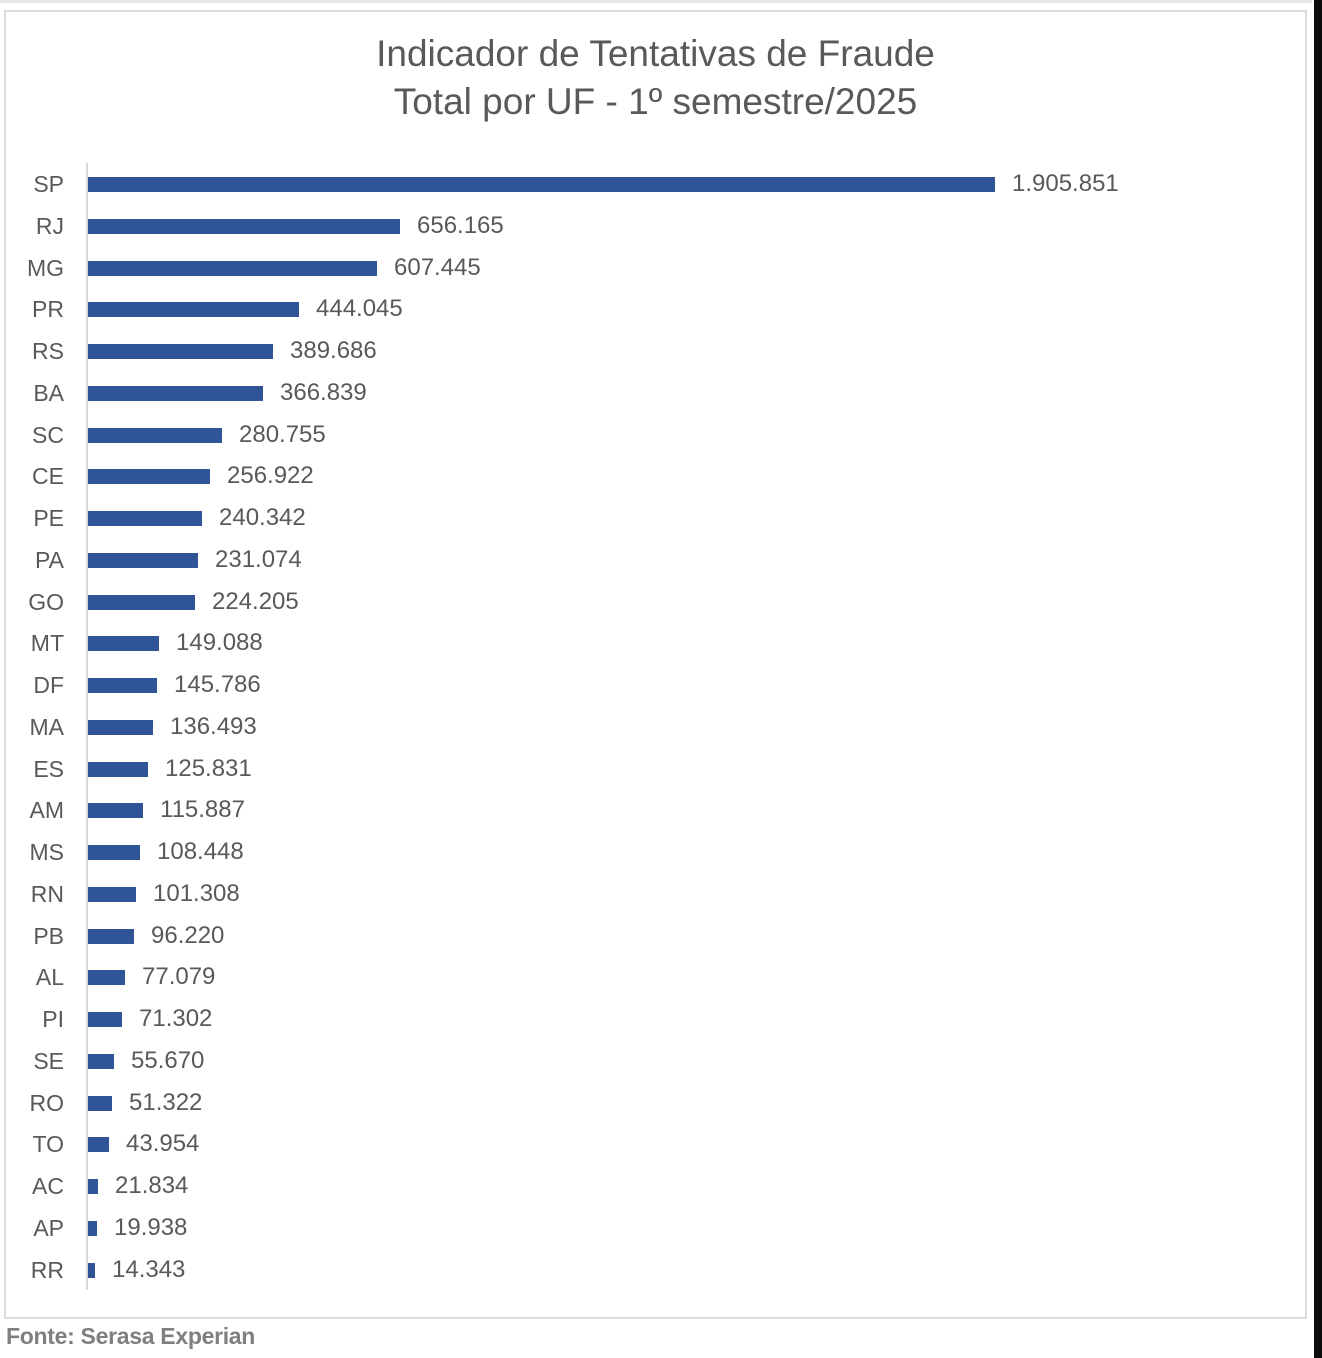  I want to click on value-label: 366.839, so click(323, 392).